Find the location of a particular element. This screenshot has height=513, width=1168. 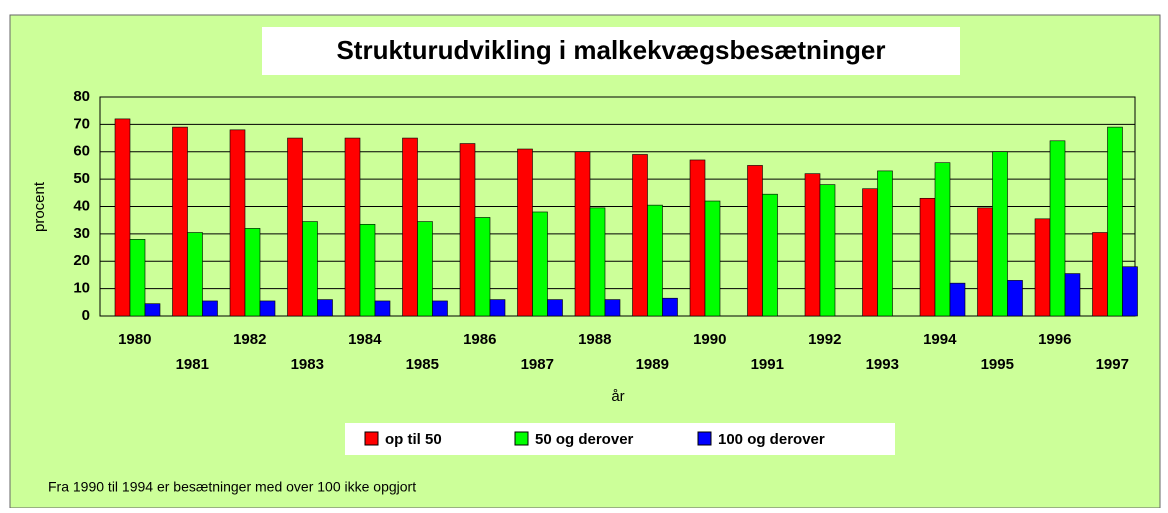

x-tick-label: 1985 is located at coordinates (422, 364).